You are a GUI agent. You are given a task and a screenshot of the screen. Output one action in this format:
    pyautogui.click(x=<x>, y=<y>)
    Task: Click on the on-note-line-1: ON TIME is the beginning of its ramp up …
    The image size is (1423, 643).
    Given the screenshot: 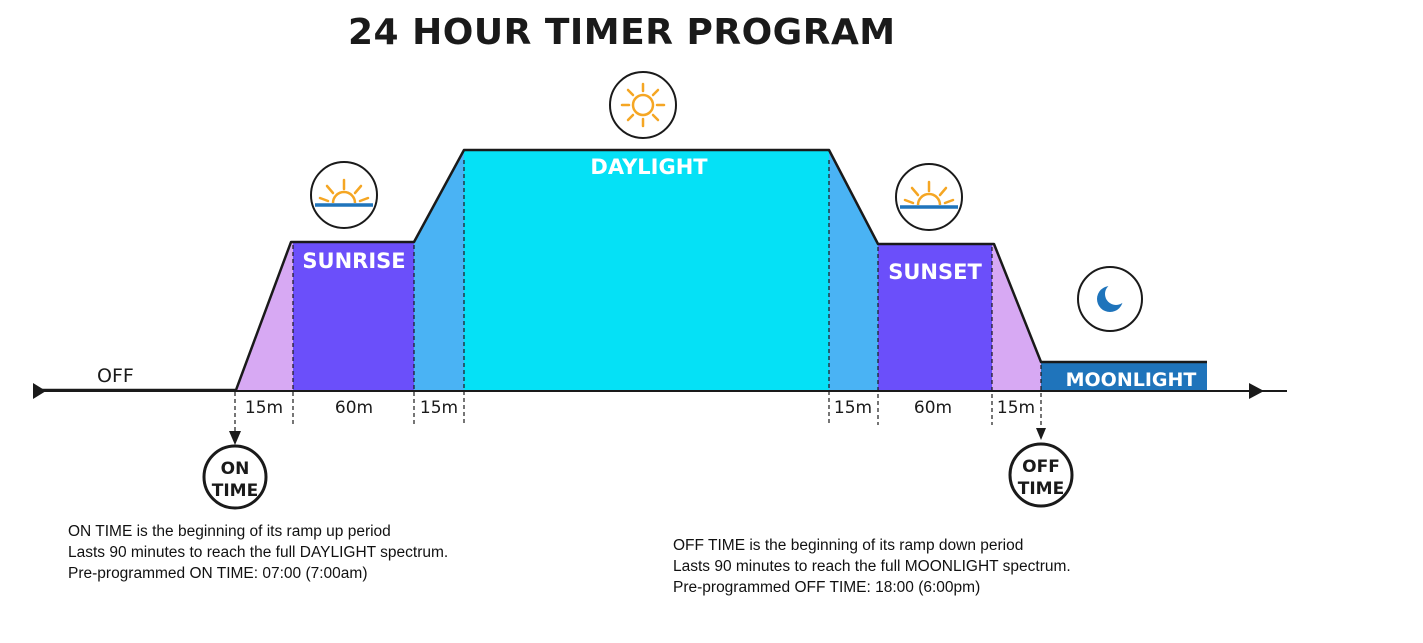 What is the action you would take?
    pyautogui.click(x=229, y=531)
    